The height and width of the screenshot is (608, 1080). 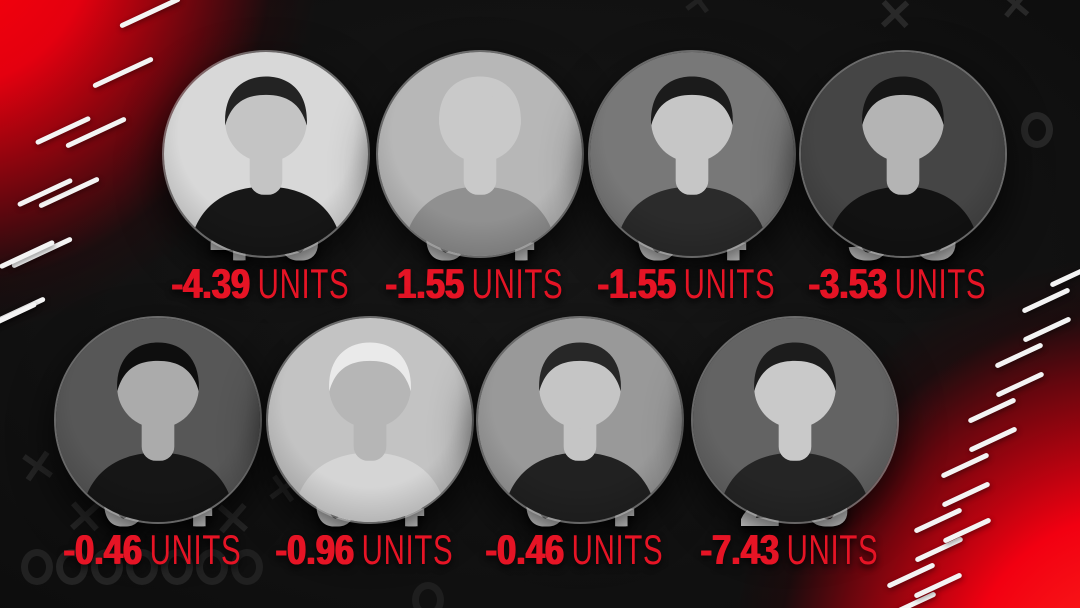 I want to click on units-line: -4.39 UNITS, so click(x=266, y=283).